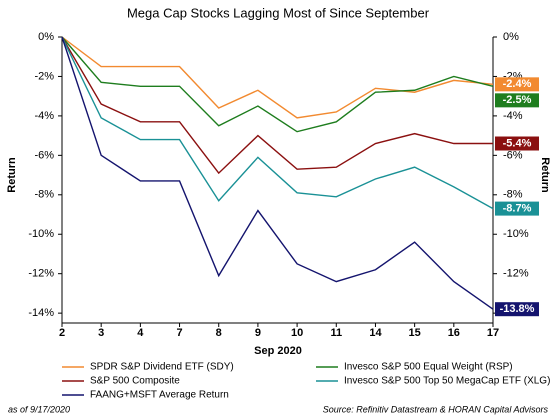 The width and height of the screenshot is (556, 419). What do you see at coordinates (46, 37) in the screenshot?
I see `y-tick-label: 0%` at bounding box center [46, 37].